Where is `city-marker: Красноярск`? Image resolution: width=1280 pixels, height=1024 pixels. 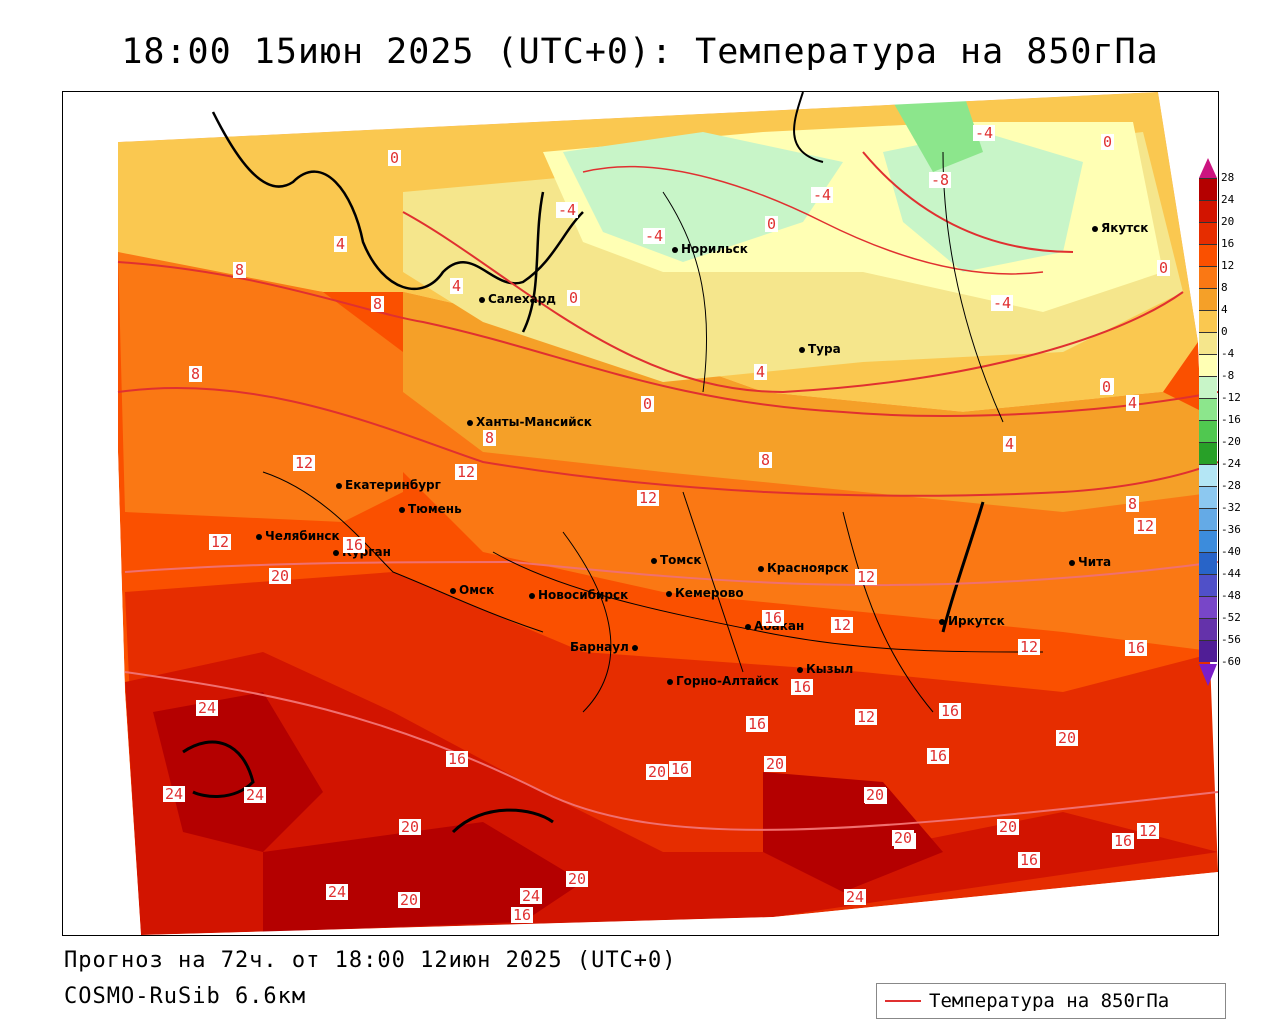
city-marker: Красноярск is located at coordinates (803, 568).